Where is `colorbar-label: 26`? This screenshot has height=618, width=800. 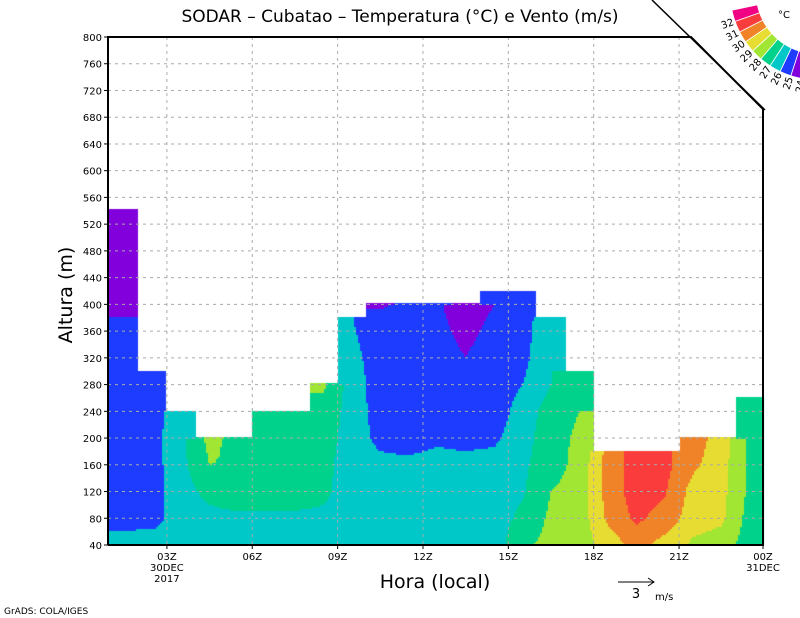
colorbar-label: 26 is located at coordinates (776, 79).